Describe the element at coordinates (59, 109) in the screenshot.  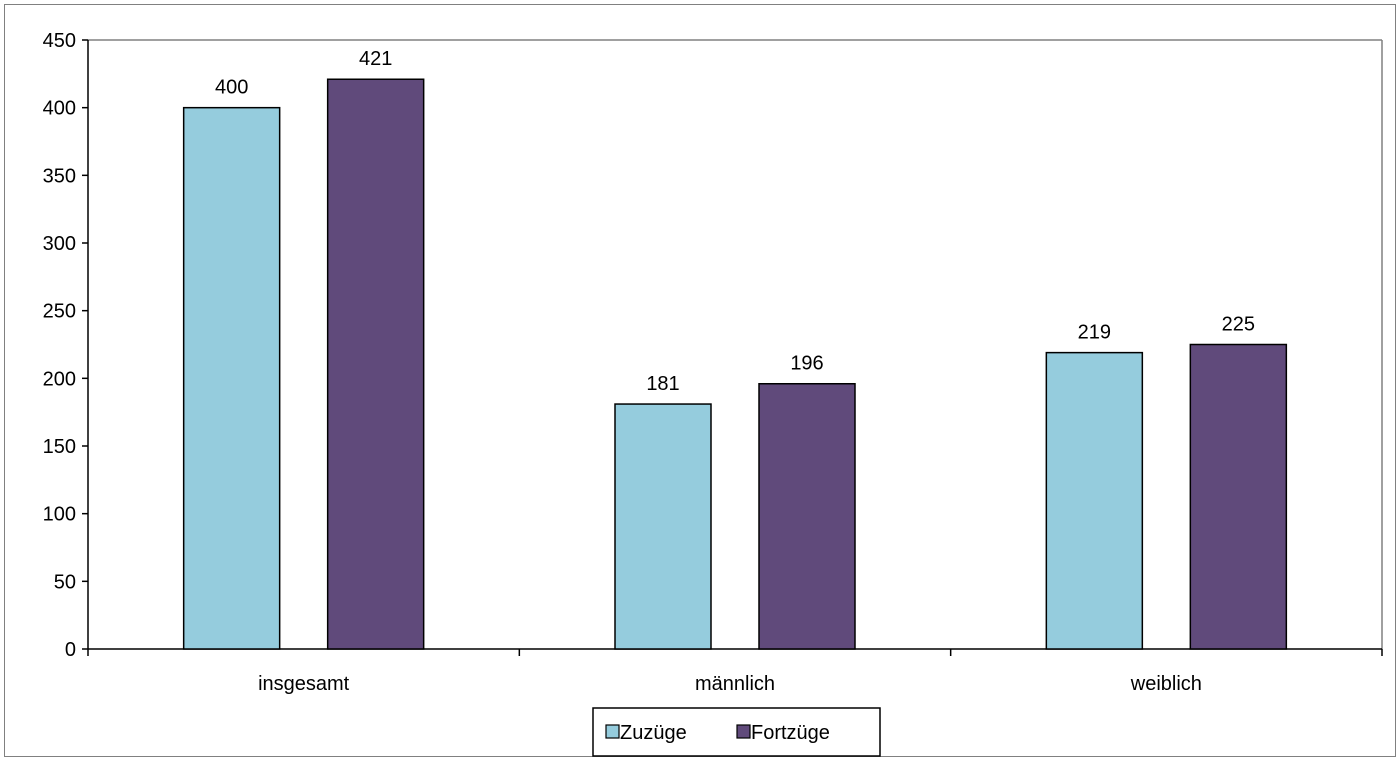
I see `y-tick-label: 400` at that location.